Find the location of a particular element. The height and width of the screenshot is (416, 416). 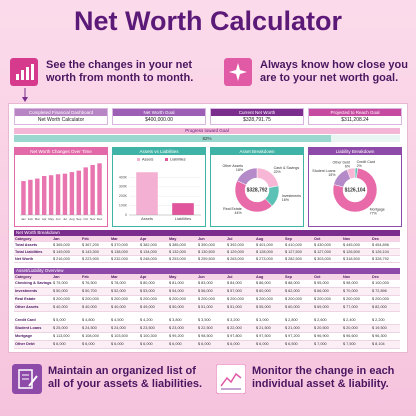

x-tick-label: Feb is located at coordinates (31, 219).